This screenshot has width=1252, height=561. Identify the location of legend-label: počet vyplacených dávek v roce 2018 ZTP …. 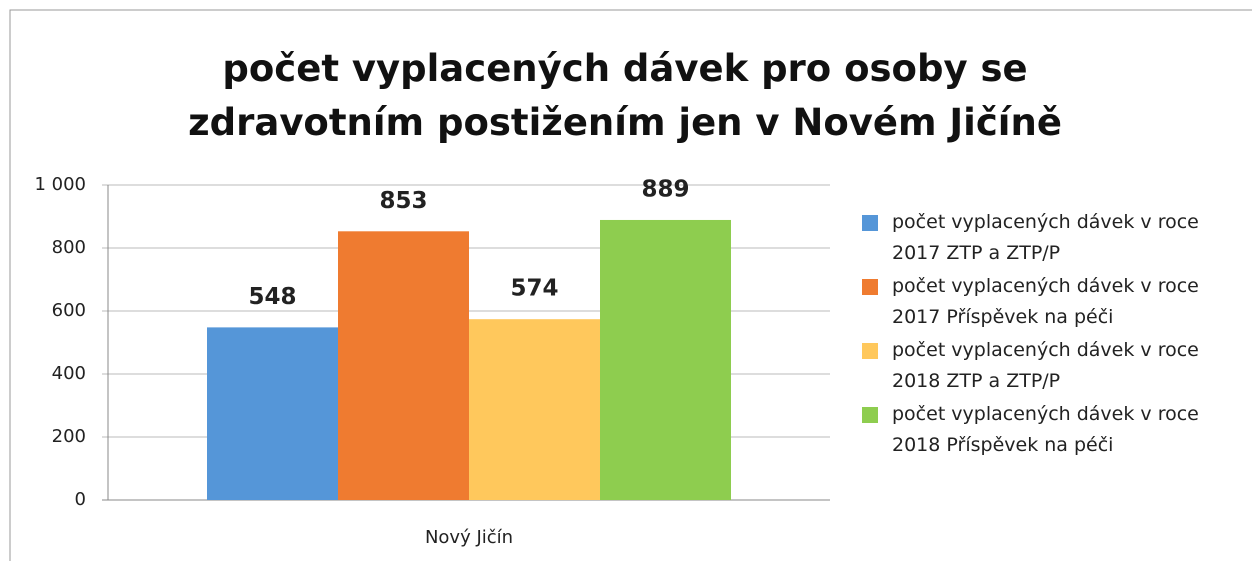
(1045, 365).